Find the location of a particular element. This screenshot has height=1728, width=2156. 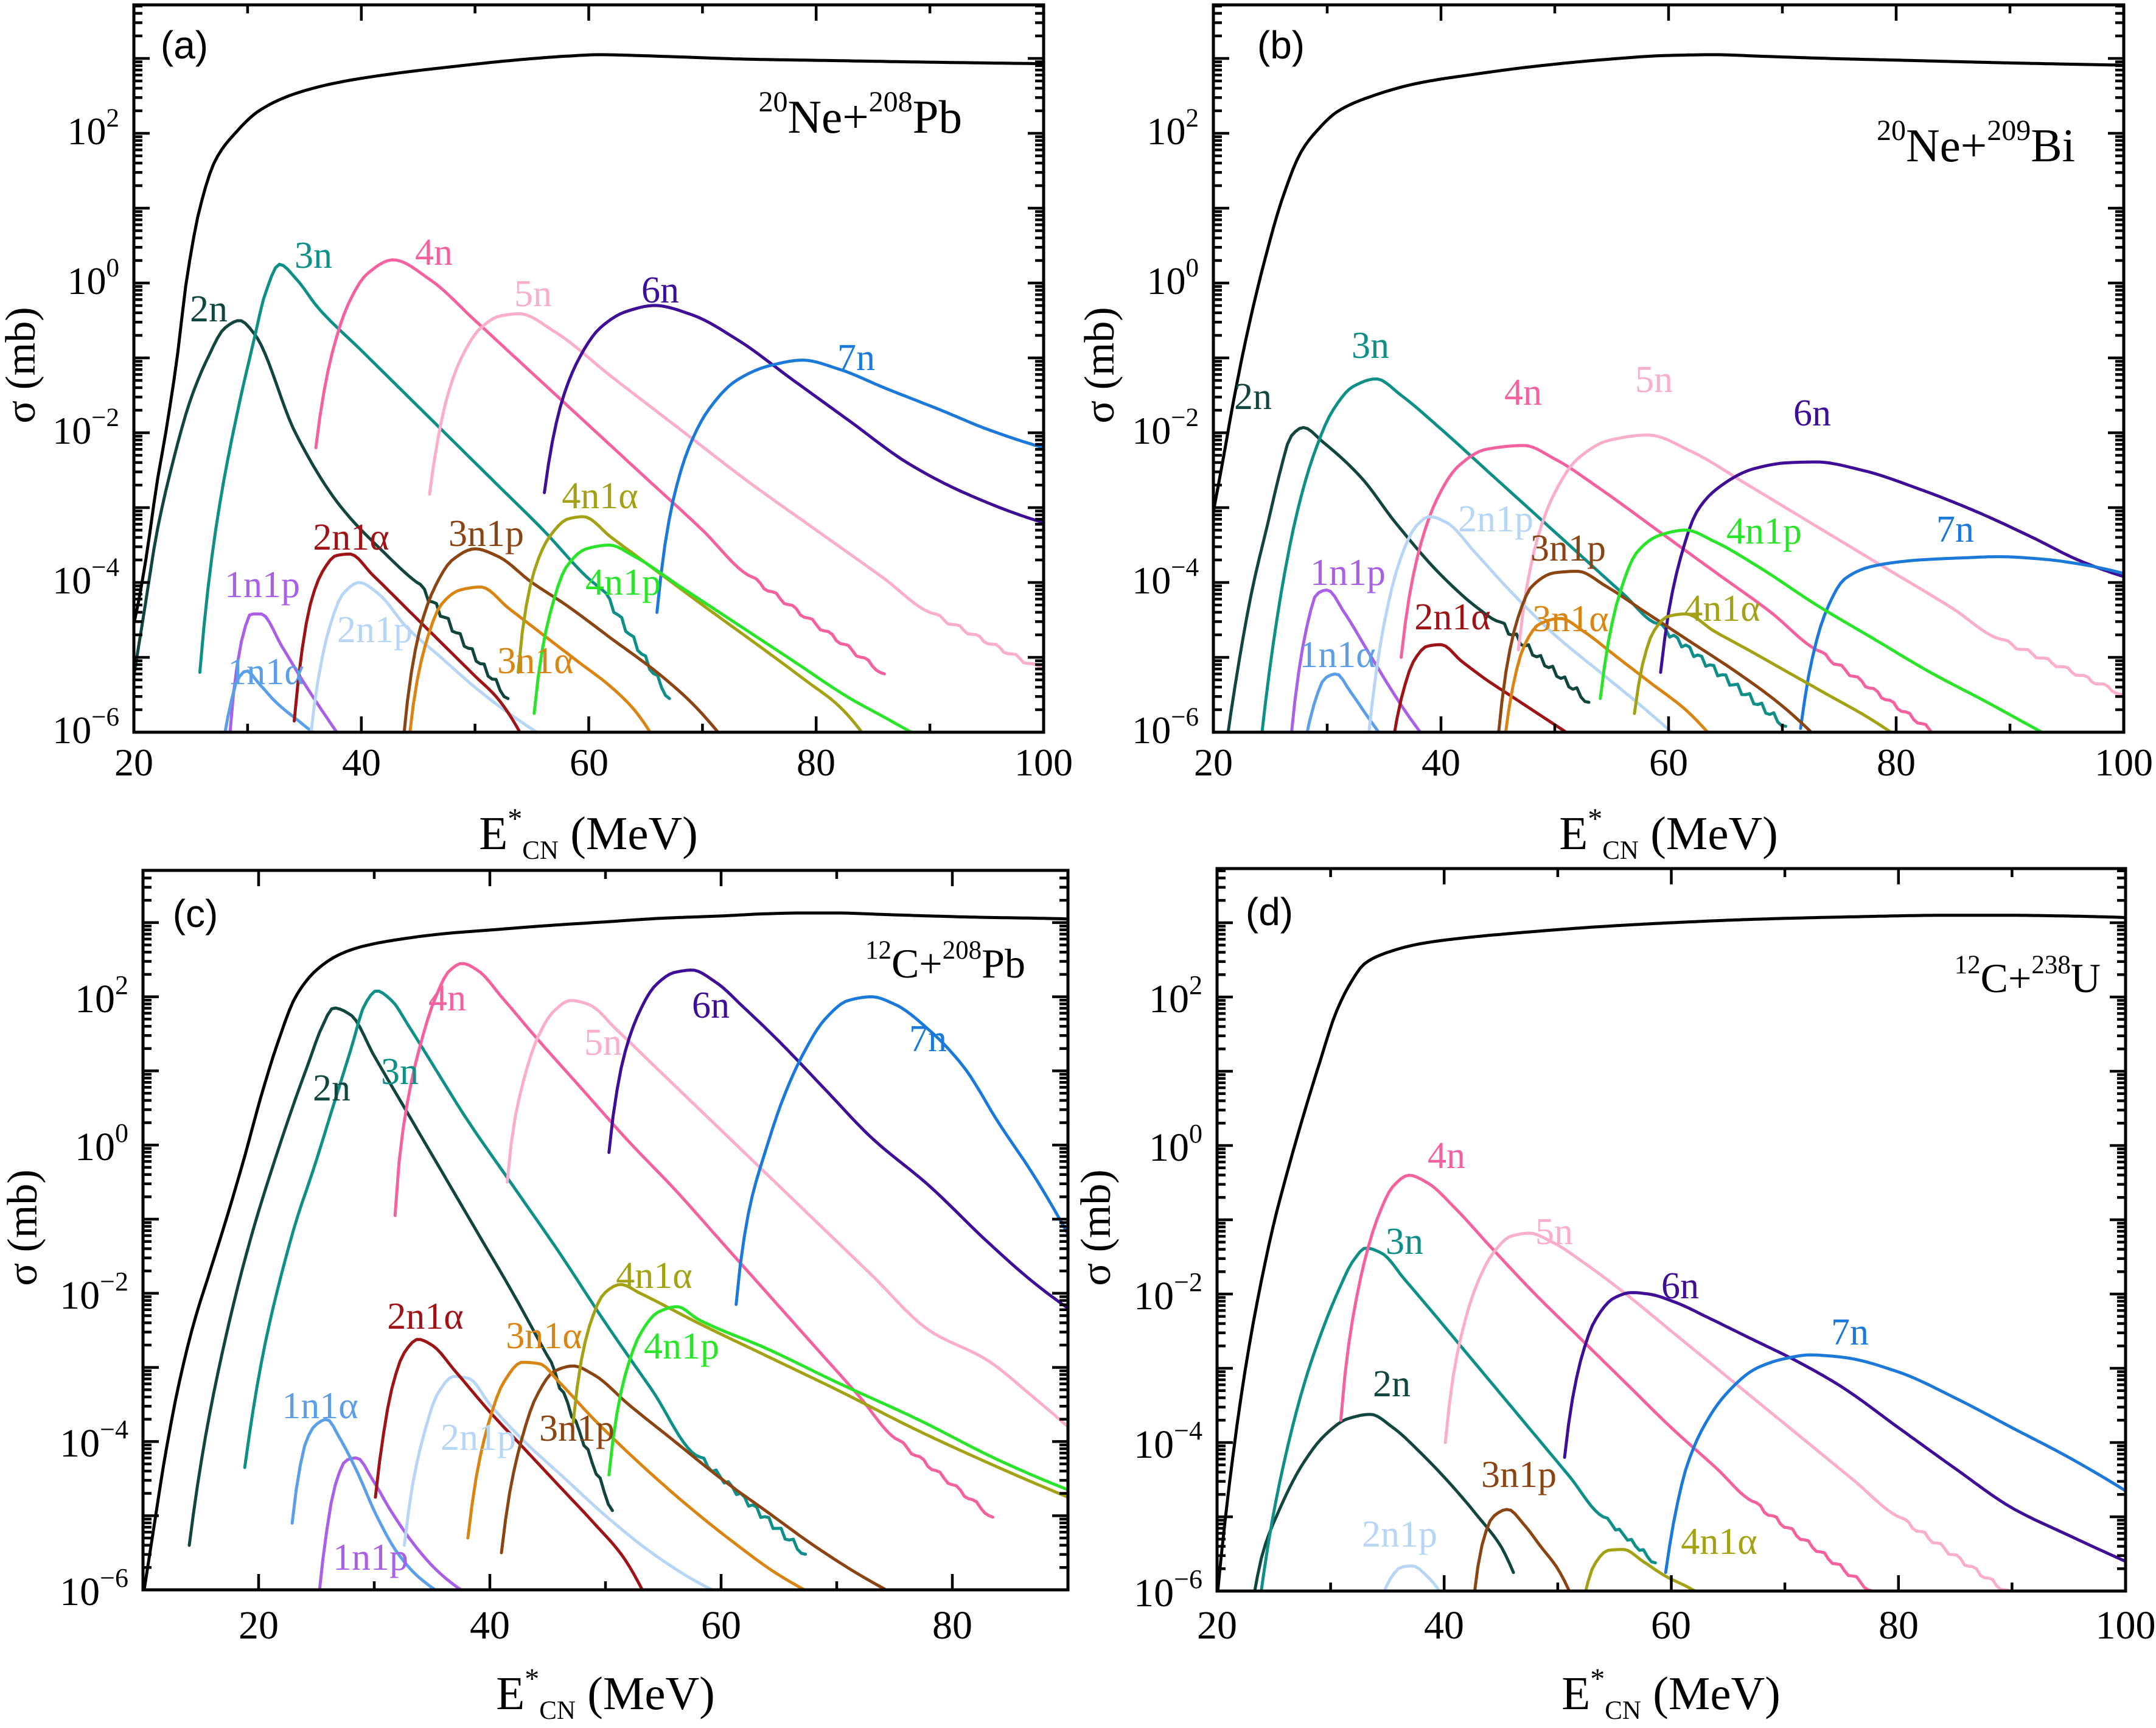

svg-text: (d) is located at coordinates (1269, 912).